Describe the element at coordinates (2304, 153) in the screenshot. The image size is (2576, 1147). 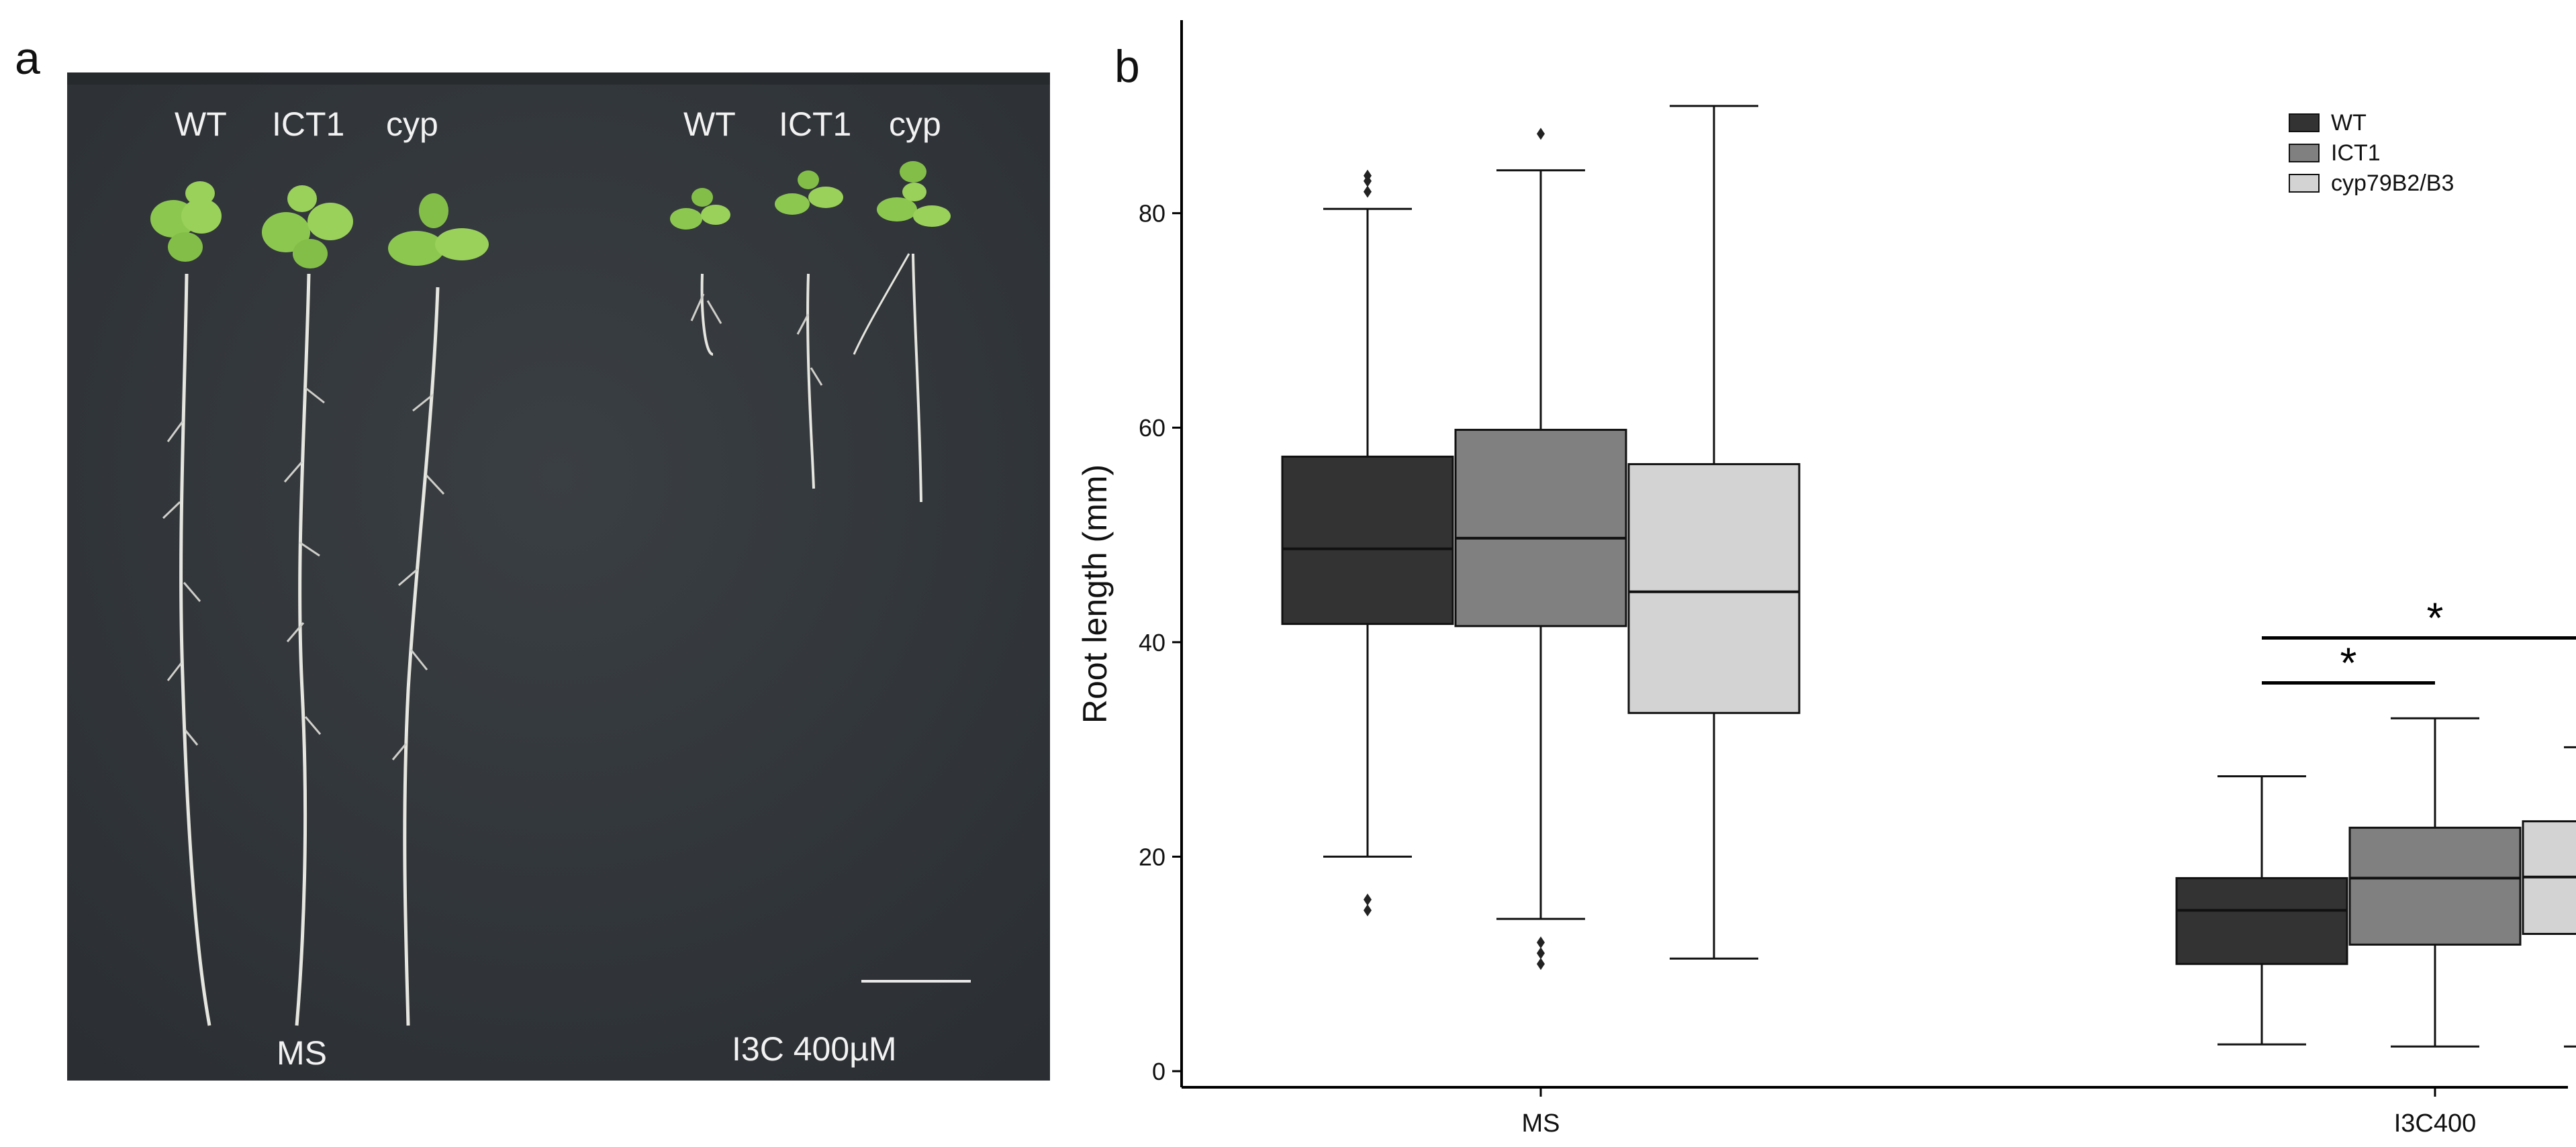
I see `legend-swatch-ICT1` at that location.